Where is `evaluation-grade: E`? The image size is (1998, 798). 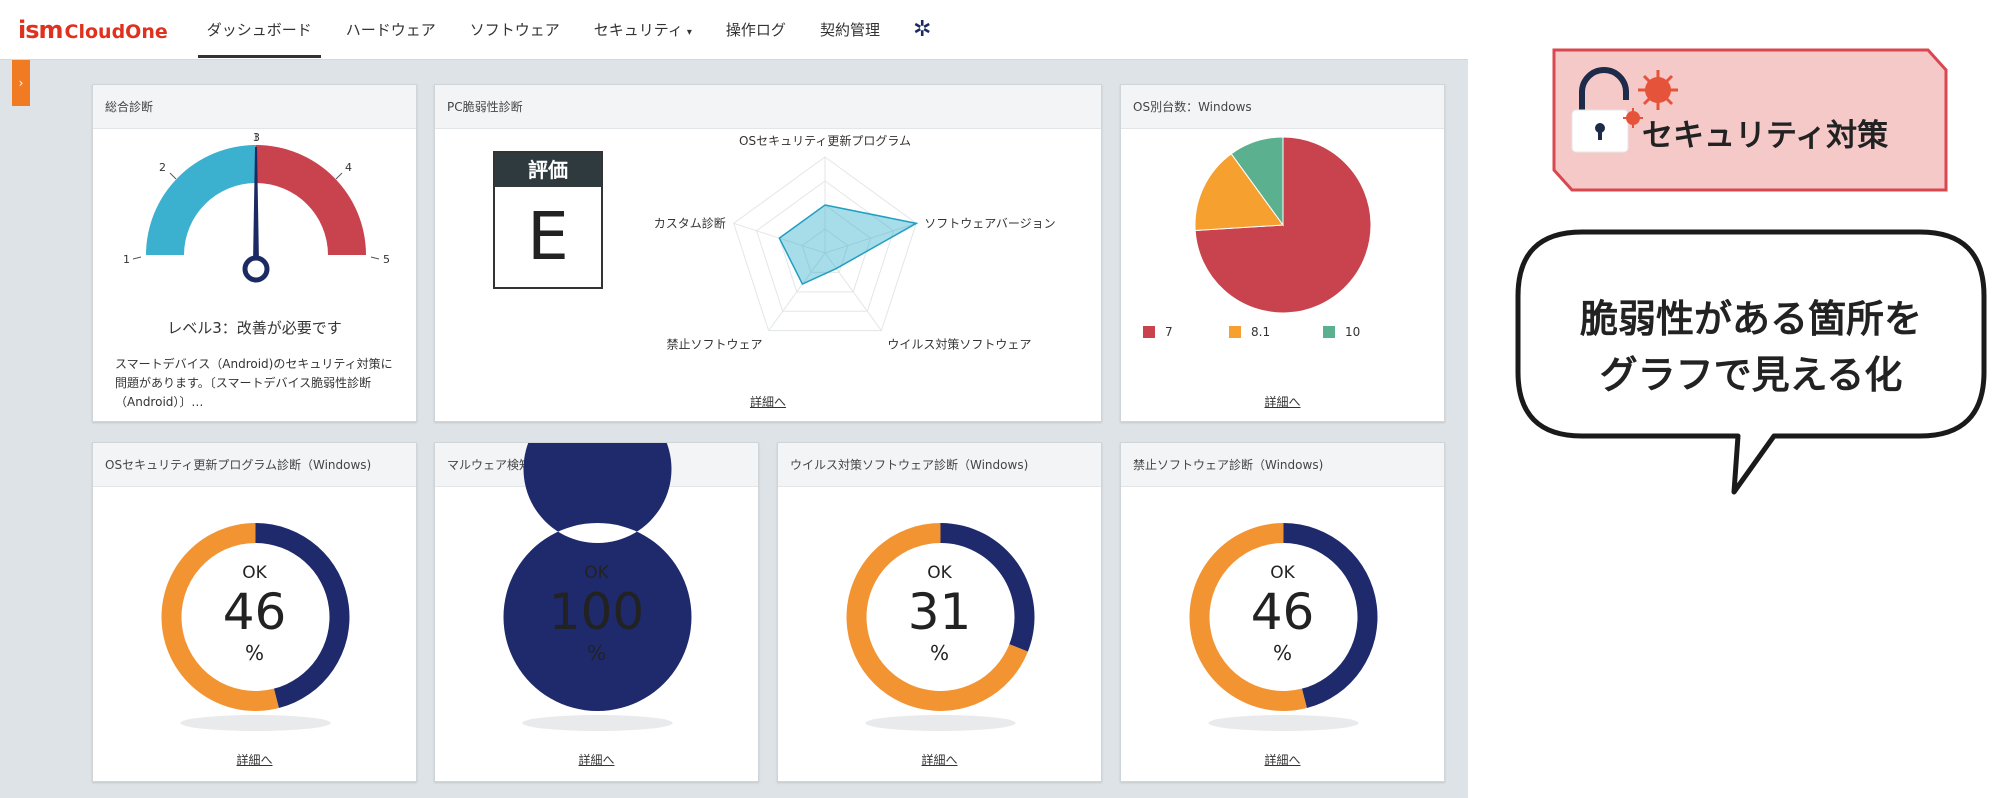
evaluation-grade: E is located at coordinates (548, 236).